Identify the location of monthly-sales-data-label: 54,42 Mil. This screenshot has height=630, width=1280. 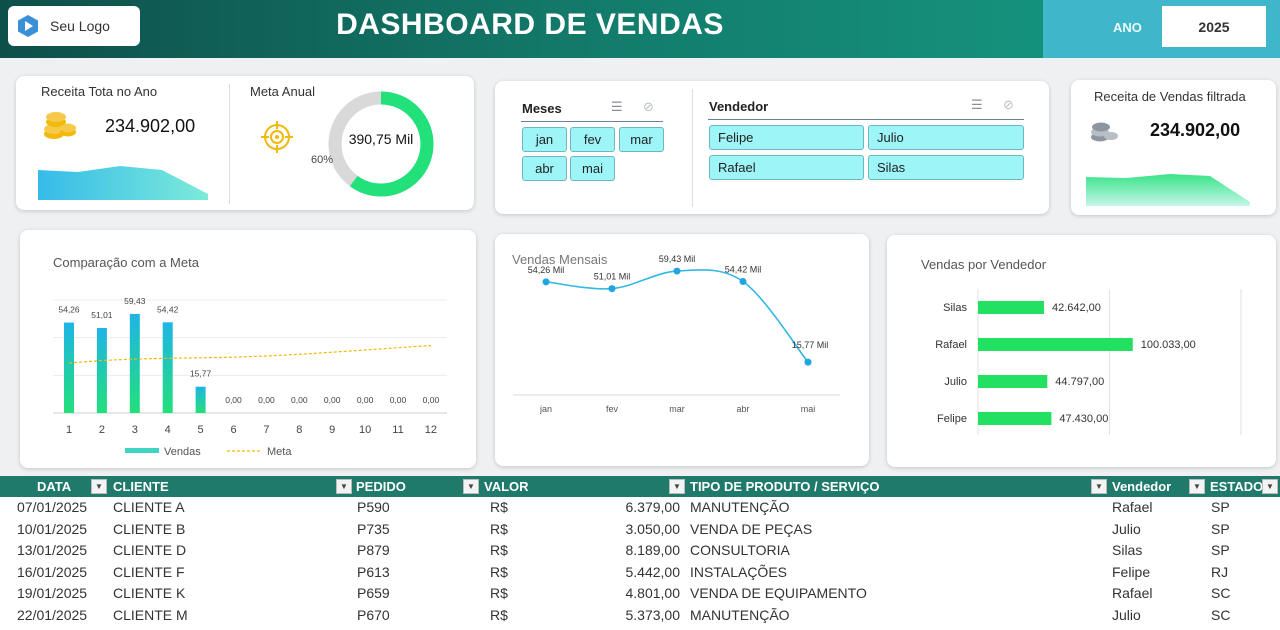
(743, 270).